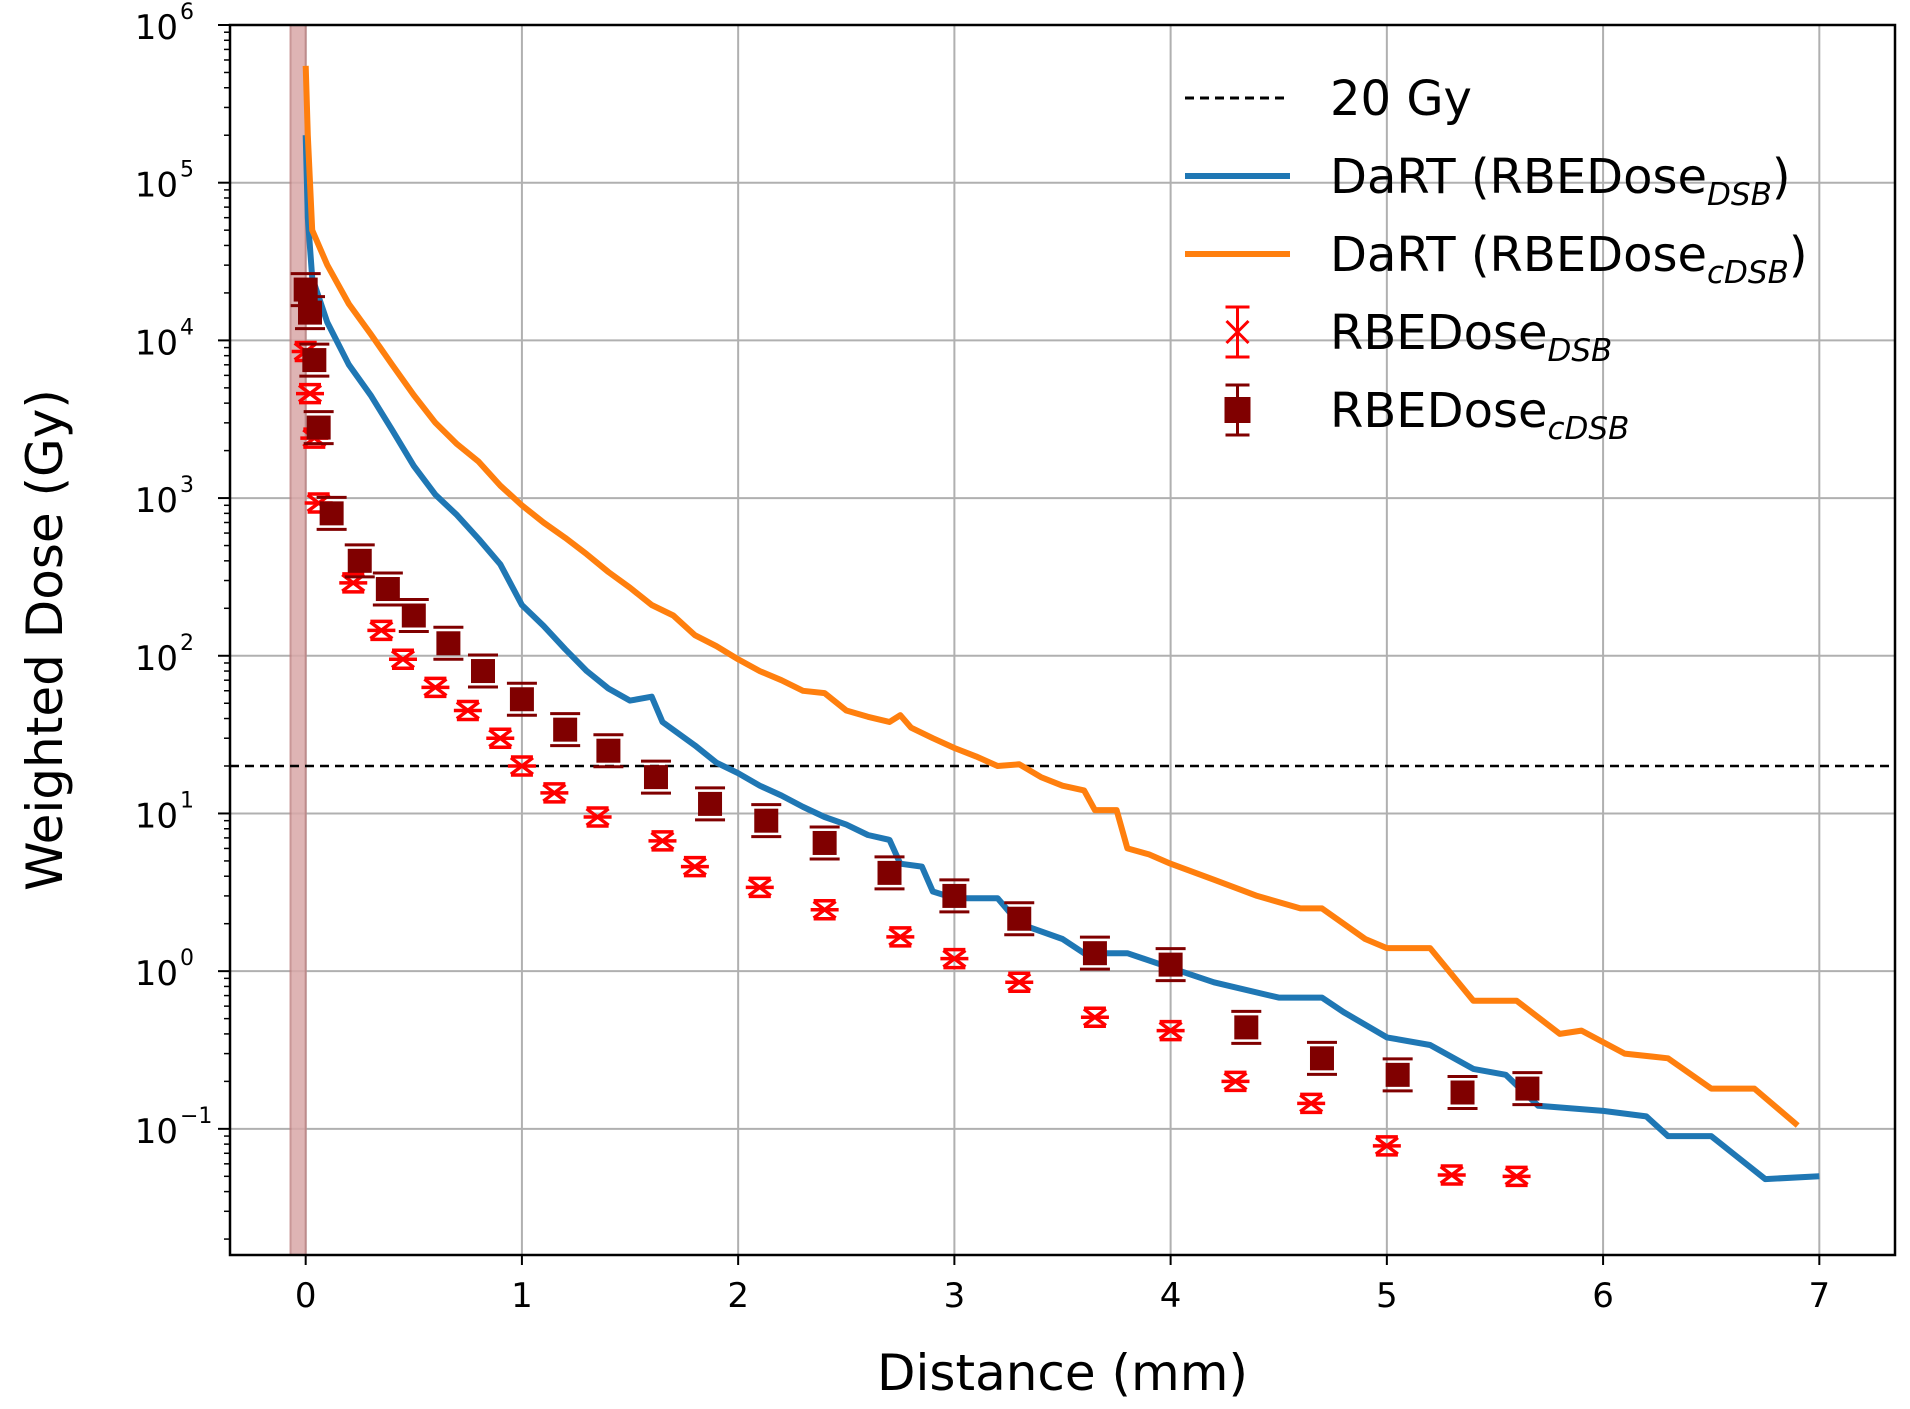 The width and height of the screenshot is (1910, 1409). I want to click on y-tick-exponent: −1, so click(196, 1116).